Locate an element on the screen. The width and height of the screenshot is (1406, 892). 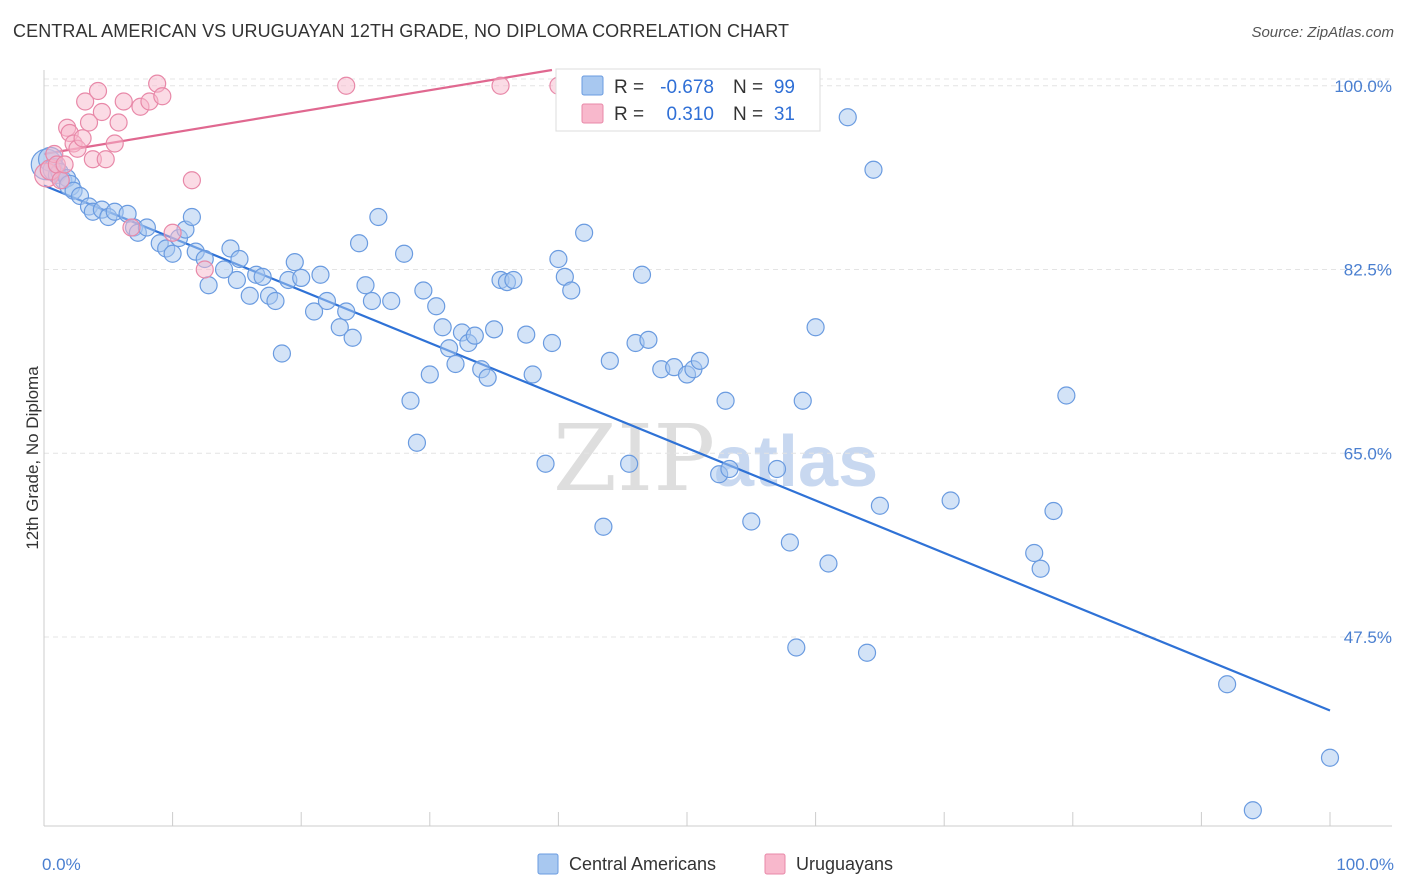
x-tick-label: 0.0% is located at coordinates (61, 864).